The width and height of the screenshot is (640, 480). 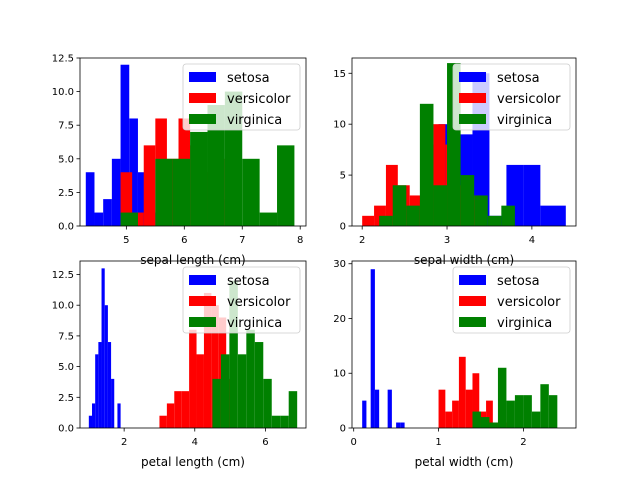 I want to click on x-axis-label: petal length (cm), so click(x=193, y=462).